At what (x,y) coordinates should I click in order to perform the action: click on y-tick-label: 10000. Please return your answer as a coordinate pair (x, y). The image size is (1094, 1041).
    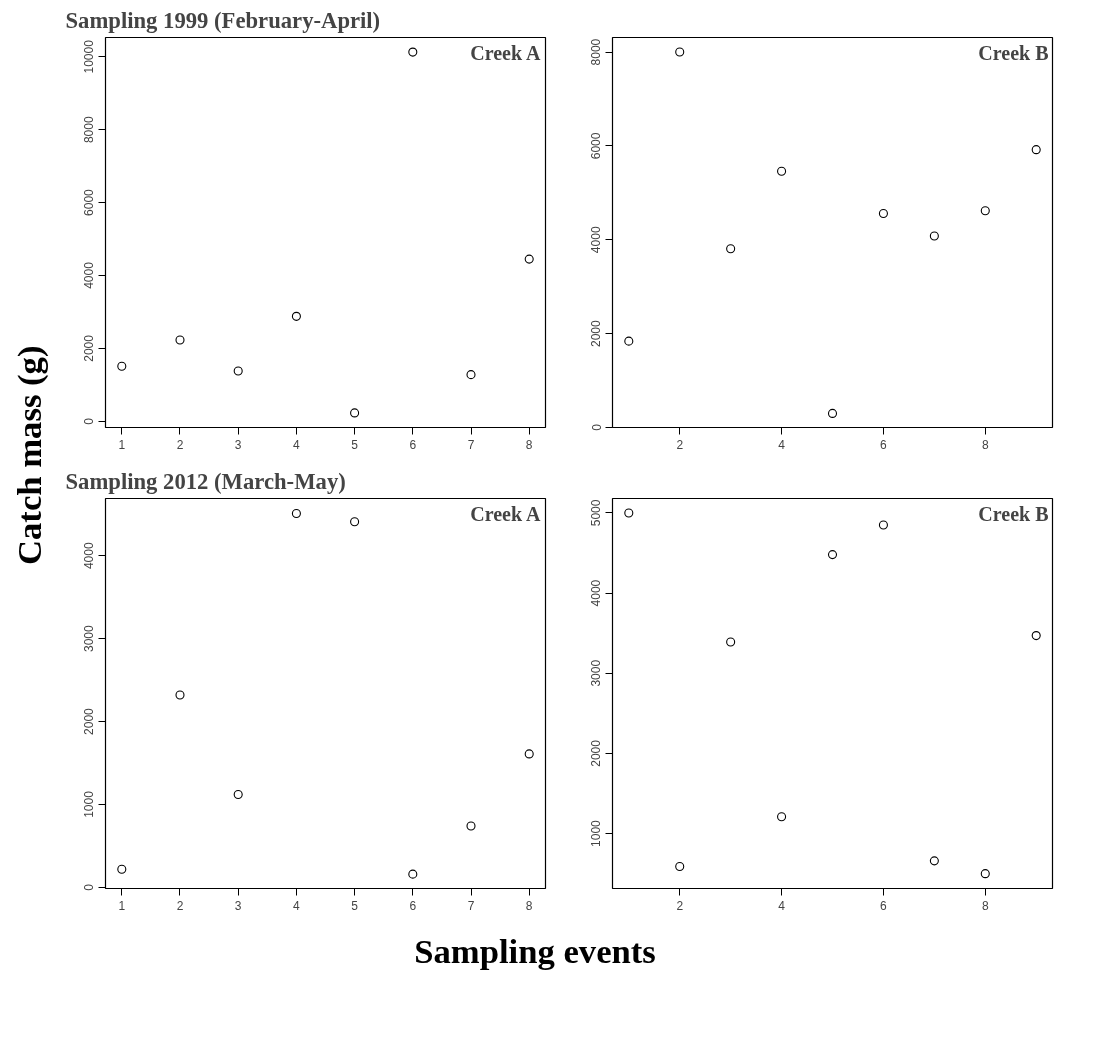
    Looking at the image, I should click on (89, 56).